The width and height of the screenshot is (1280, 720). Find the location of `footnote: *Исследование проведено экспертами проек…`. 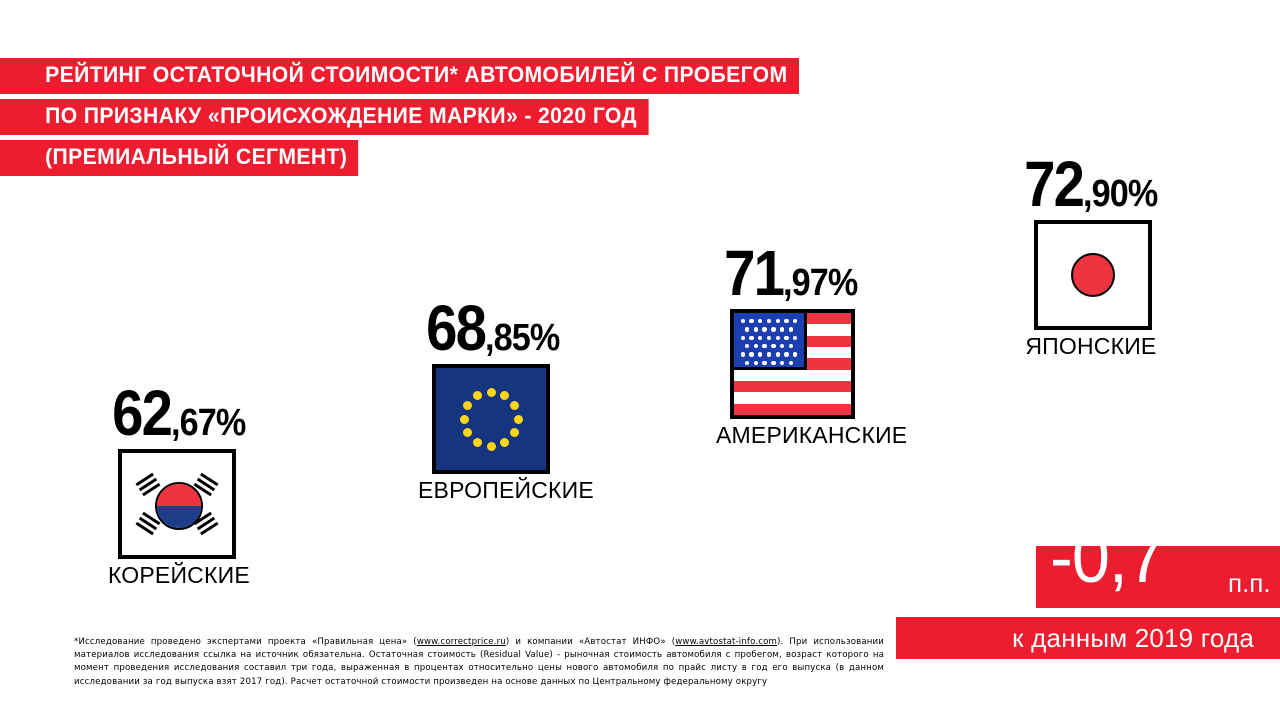

footnote: *Исследование проведено экспертами проек… is located at coordinates (479, 662).